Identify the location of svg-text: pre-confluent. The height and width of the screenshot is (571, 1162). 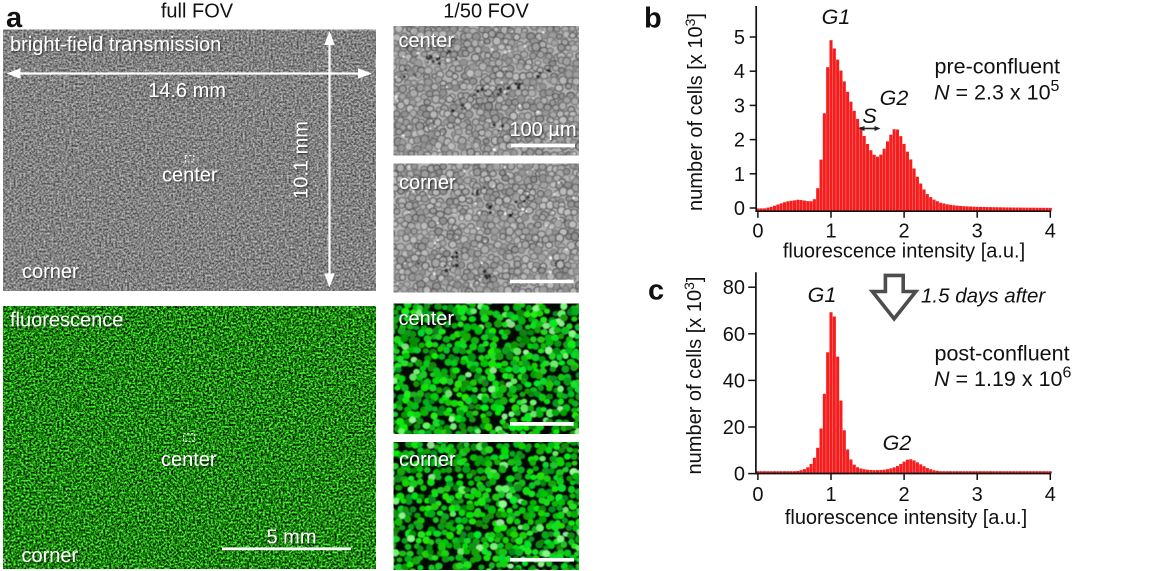
(998, 66).